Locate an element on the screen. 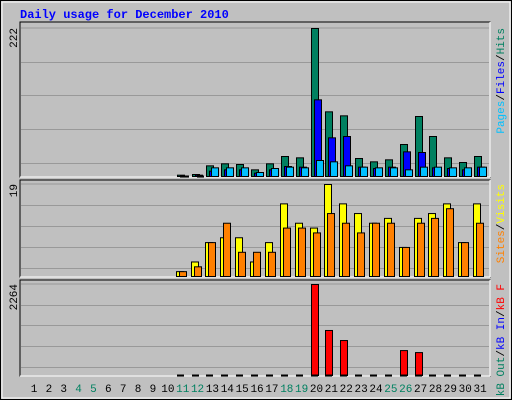 The image size is (512, 400). legend-entry: Files is located at coordinates (502, 77).